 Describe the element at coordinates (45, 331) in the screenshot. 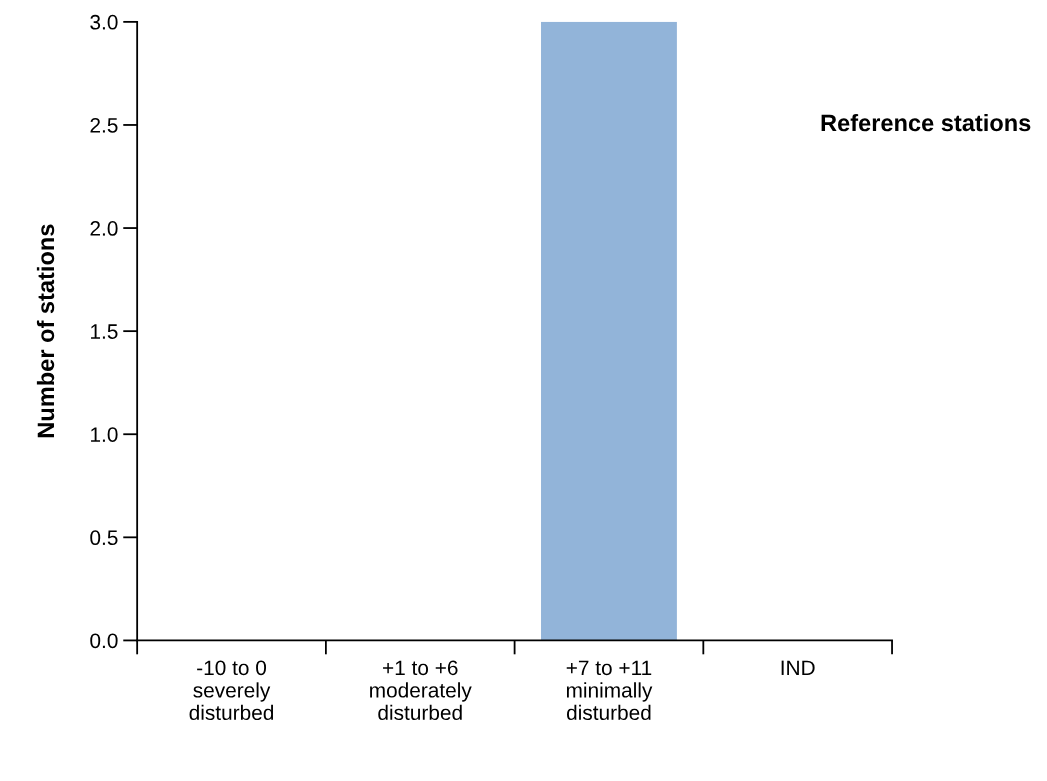

I see `y-axis-title: Number of stations` at that location.